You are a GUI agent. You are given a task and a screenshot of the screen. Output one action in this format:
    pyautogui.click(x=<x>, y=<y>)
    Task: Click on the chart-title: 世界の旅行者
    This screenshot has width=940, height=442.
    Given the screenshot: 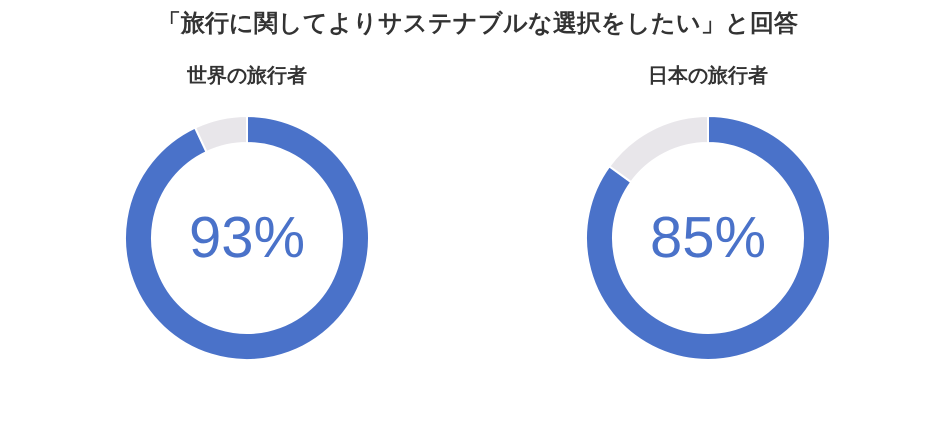 What is the action you would take?
    pyautogui.click(x=246, y=75)
    